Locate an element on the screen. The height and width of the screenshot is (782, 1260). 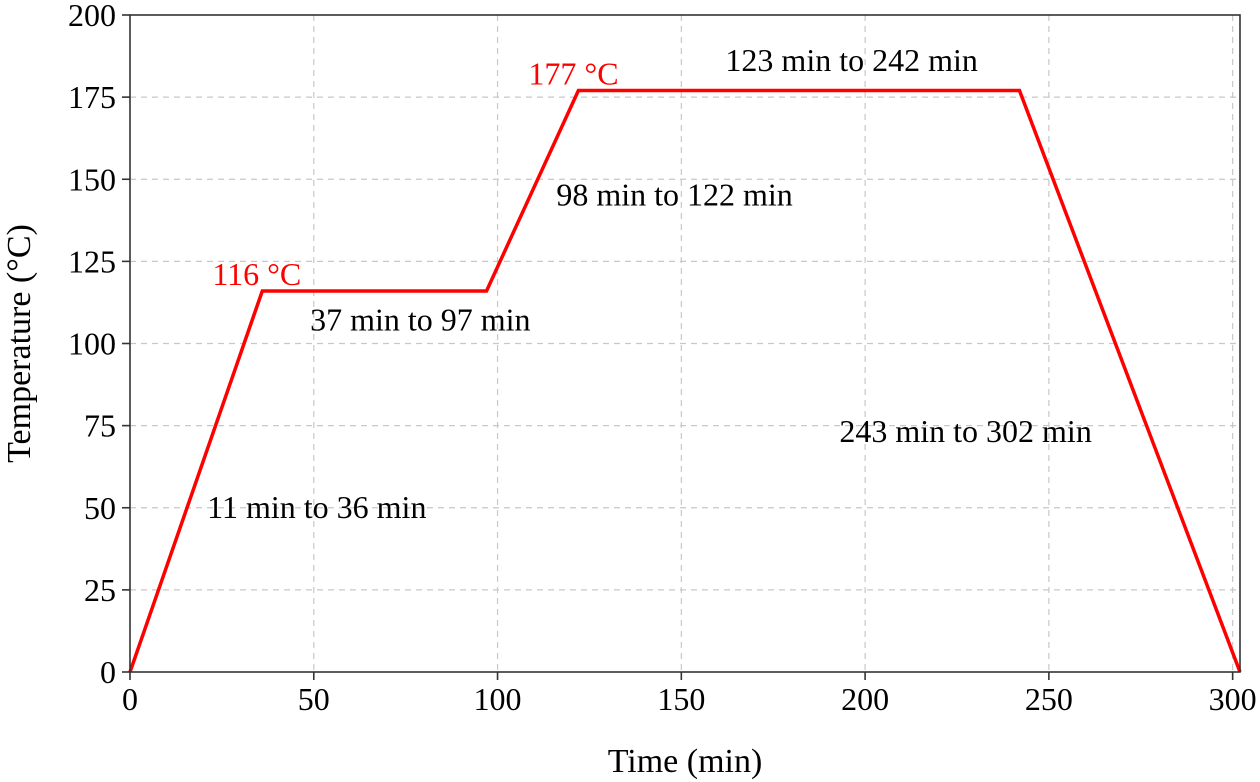
y-axis-title: Temperature (°C) is located at coordinates (19, 343).